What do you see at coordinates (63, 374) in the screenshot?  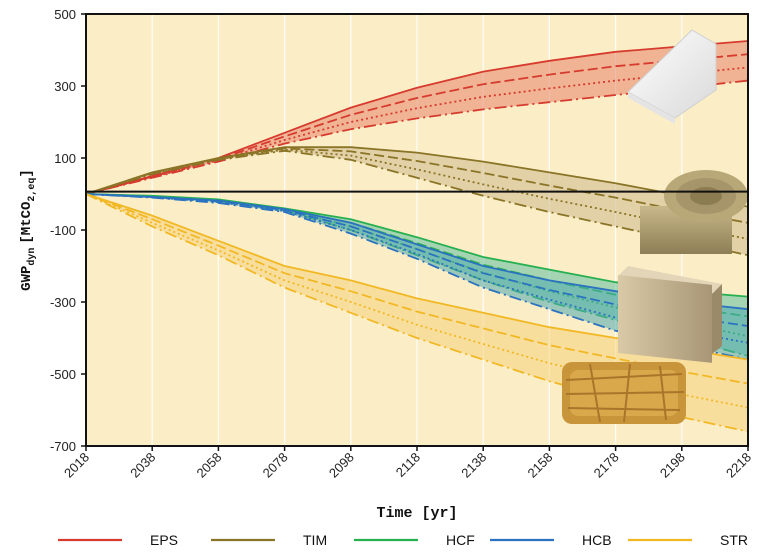 I see `y-tick-label: -500` at bounding box center [63, 374].